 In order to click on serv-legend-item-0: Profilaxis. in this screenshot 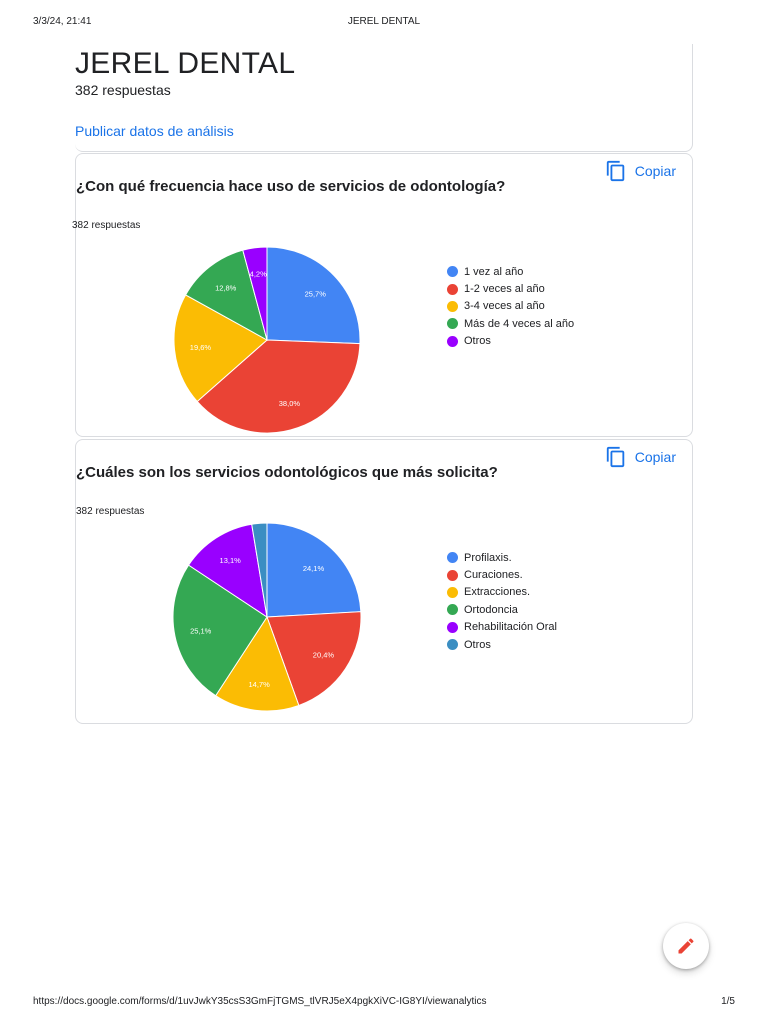, I will do `click(502, 557)`.